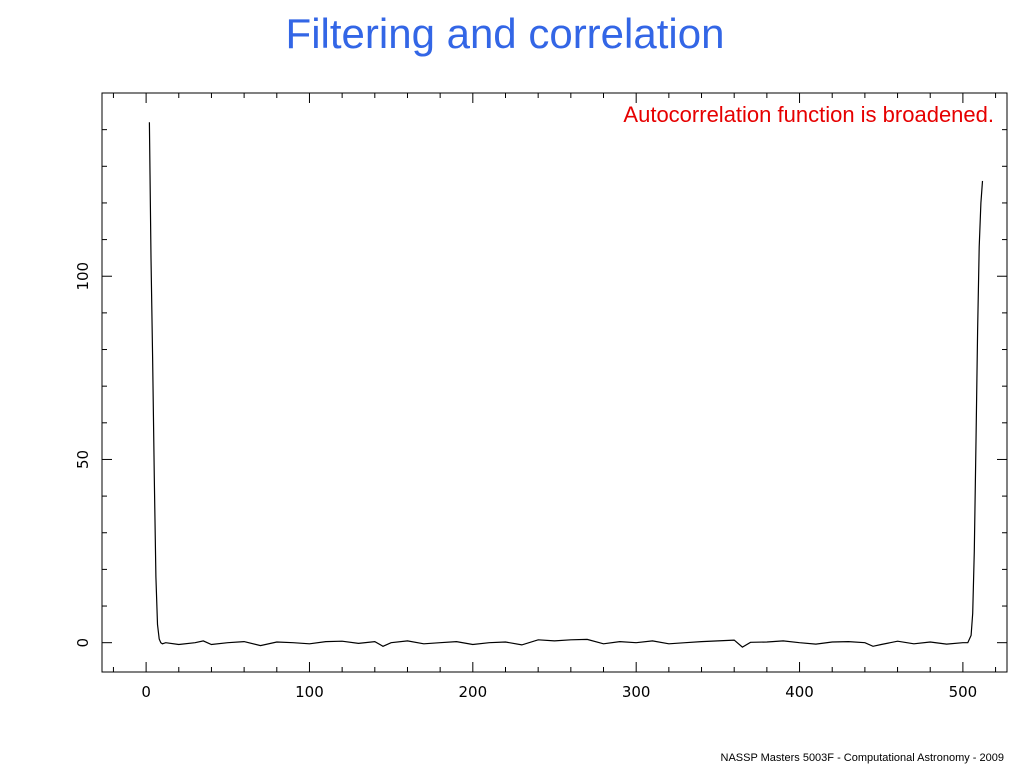  What do you see at coordinates (83, 276) in the screenshot?
I see `y-tick-label: 100` at bounding box center [83, 276].